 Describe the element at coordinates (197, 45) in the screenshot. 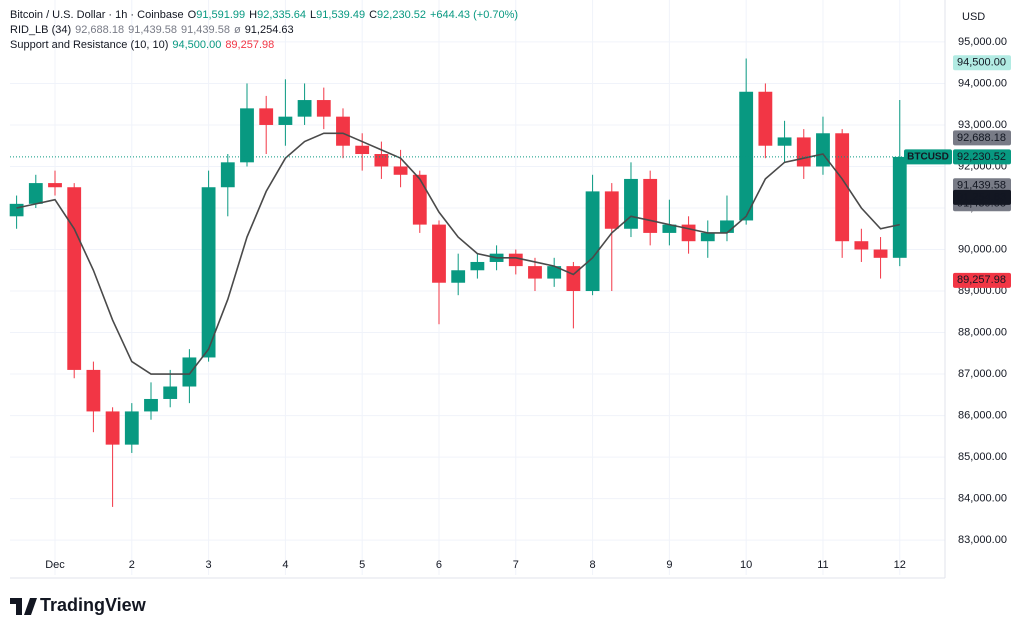

I see `indicator-value: 94,500.00` at that location.